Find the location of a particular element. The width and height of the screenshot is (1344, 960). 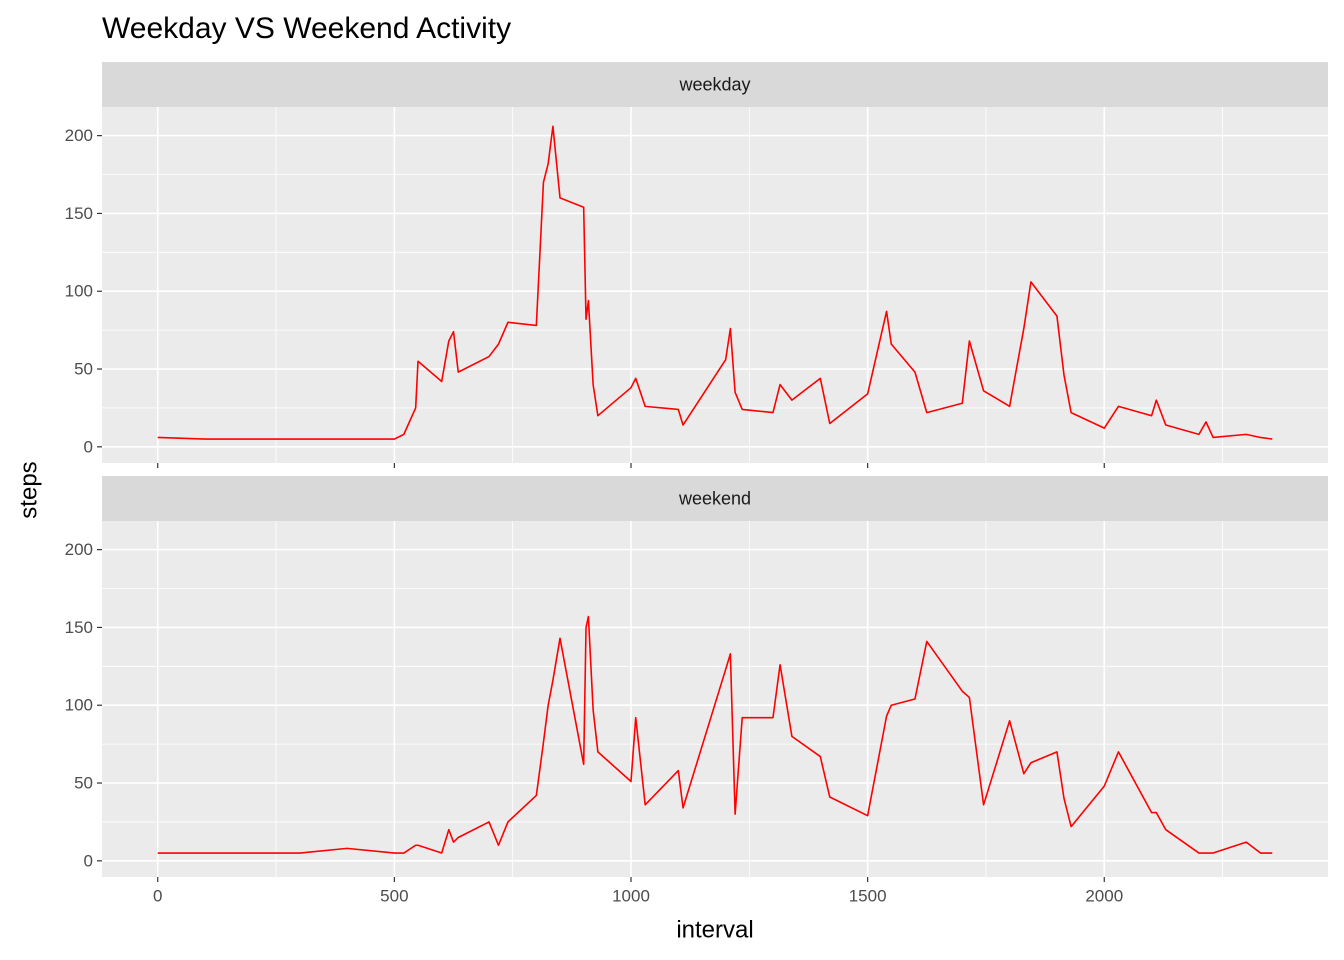

x-tick-label: 1500 is located at coordinates (868, 895).